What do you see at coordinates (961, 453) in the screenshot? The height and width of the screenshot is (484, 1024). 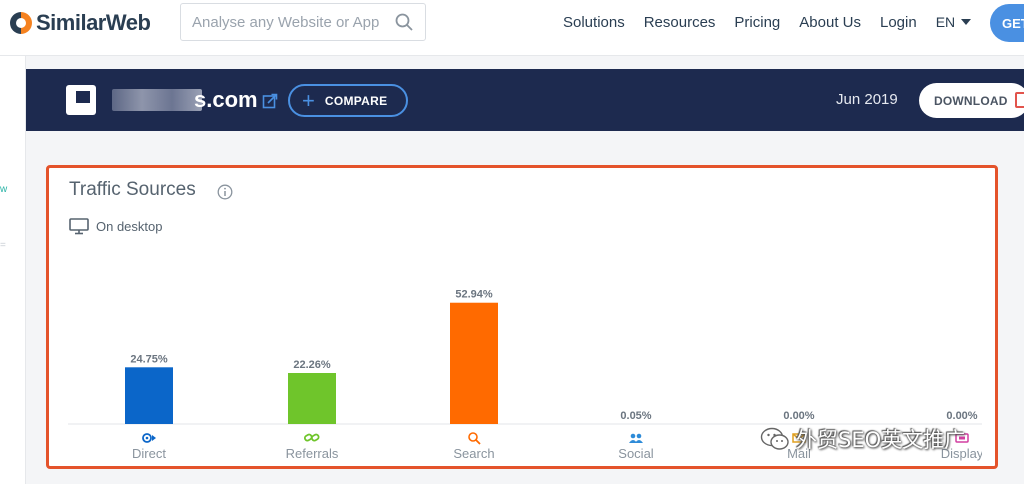 I see `category-label-display: Display` at bounding box center [961, 453].